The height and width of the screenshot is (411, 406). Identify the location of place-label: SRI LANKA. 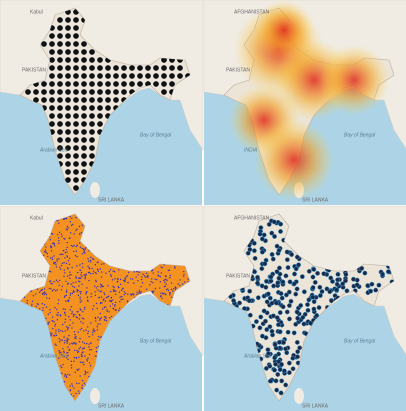
(315, 200).